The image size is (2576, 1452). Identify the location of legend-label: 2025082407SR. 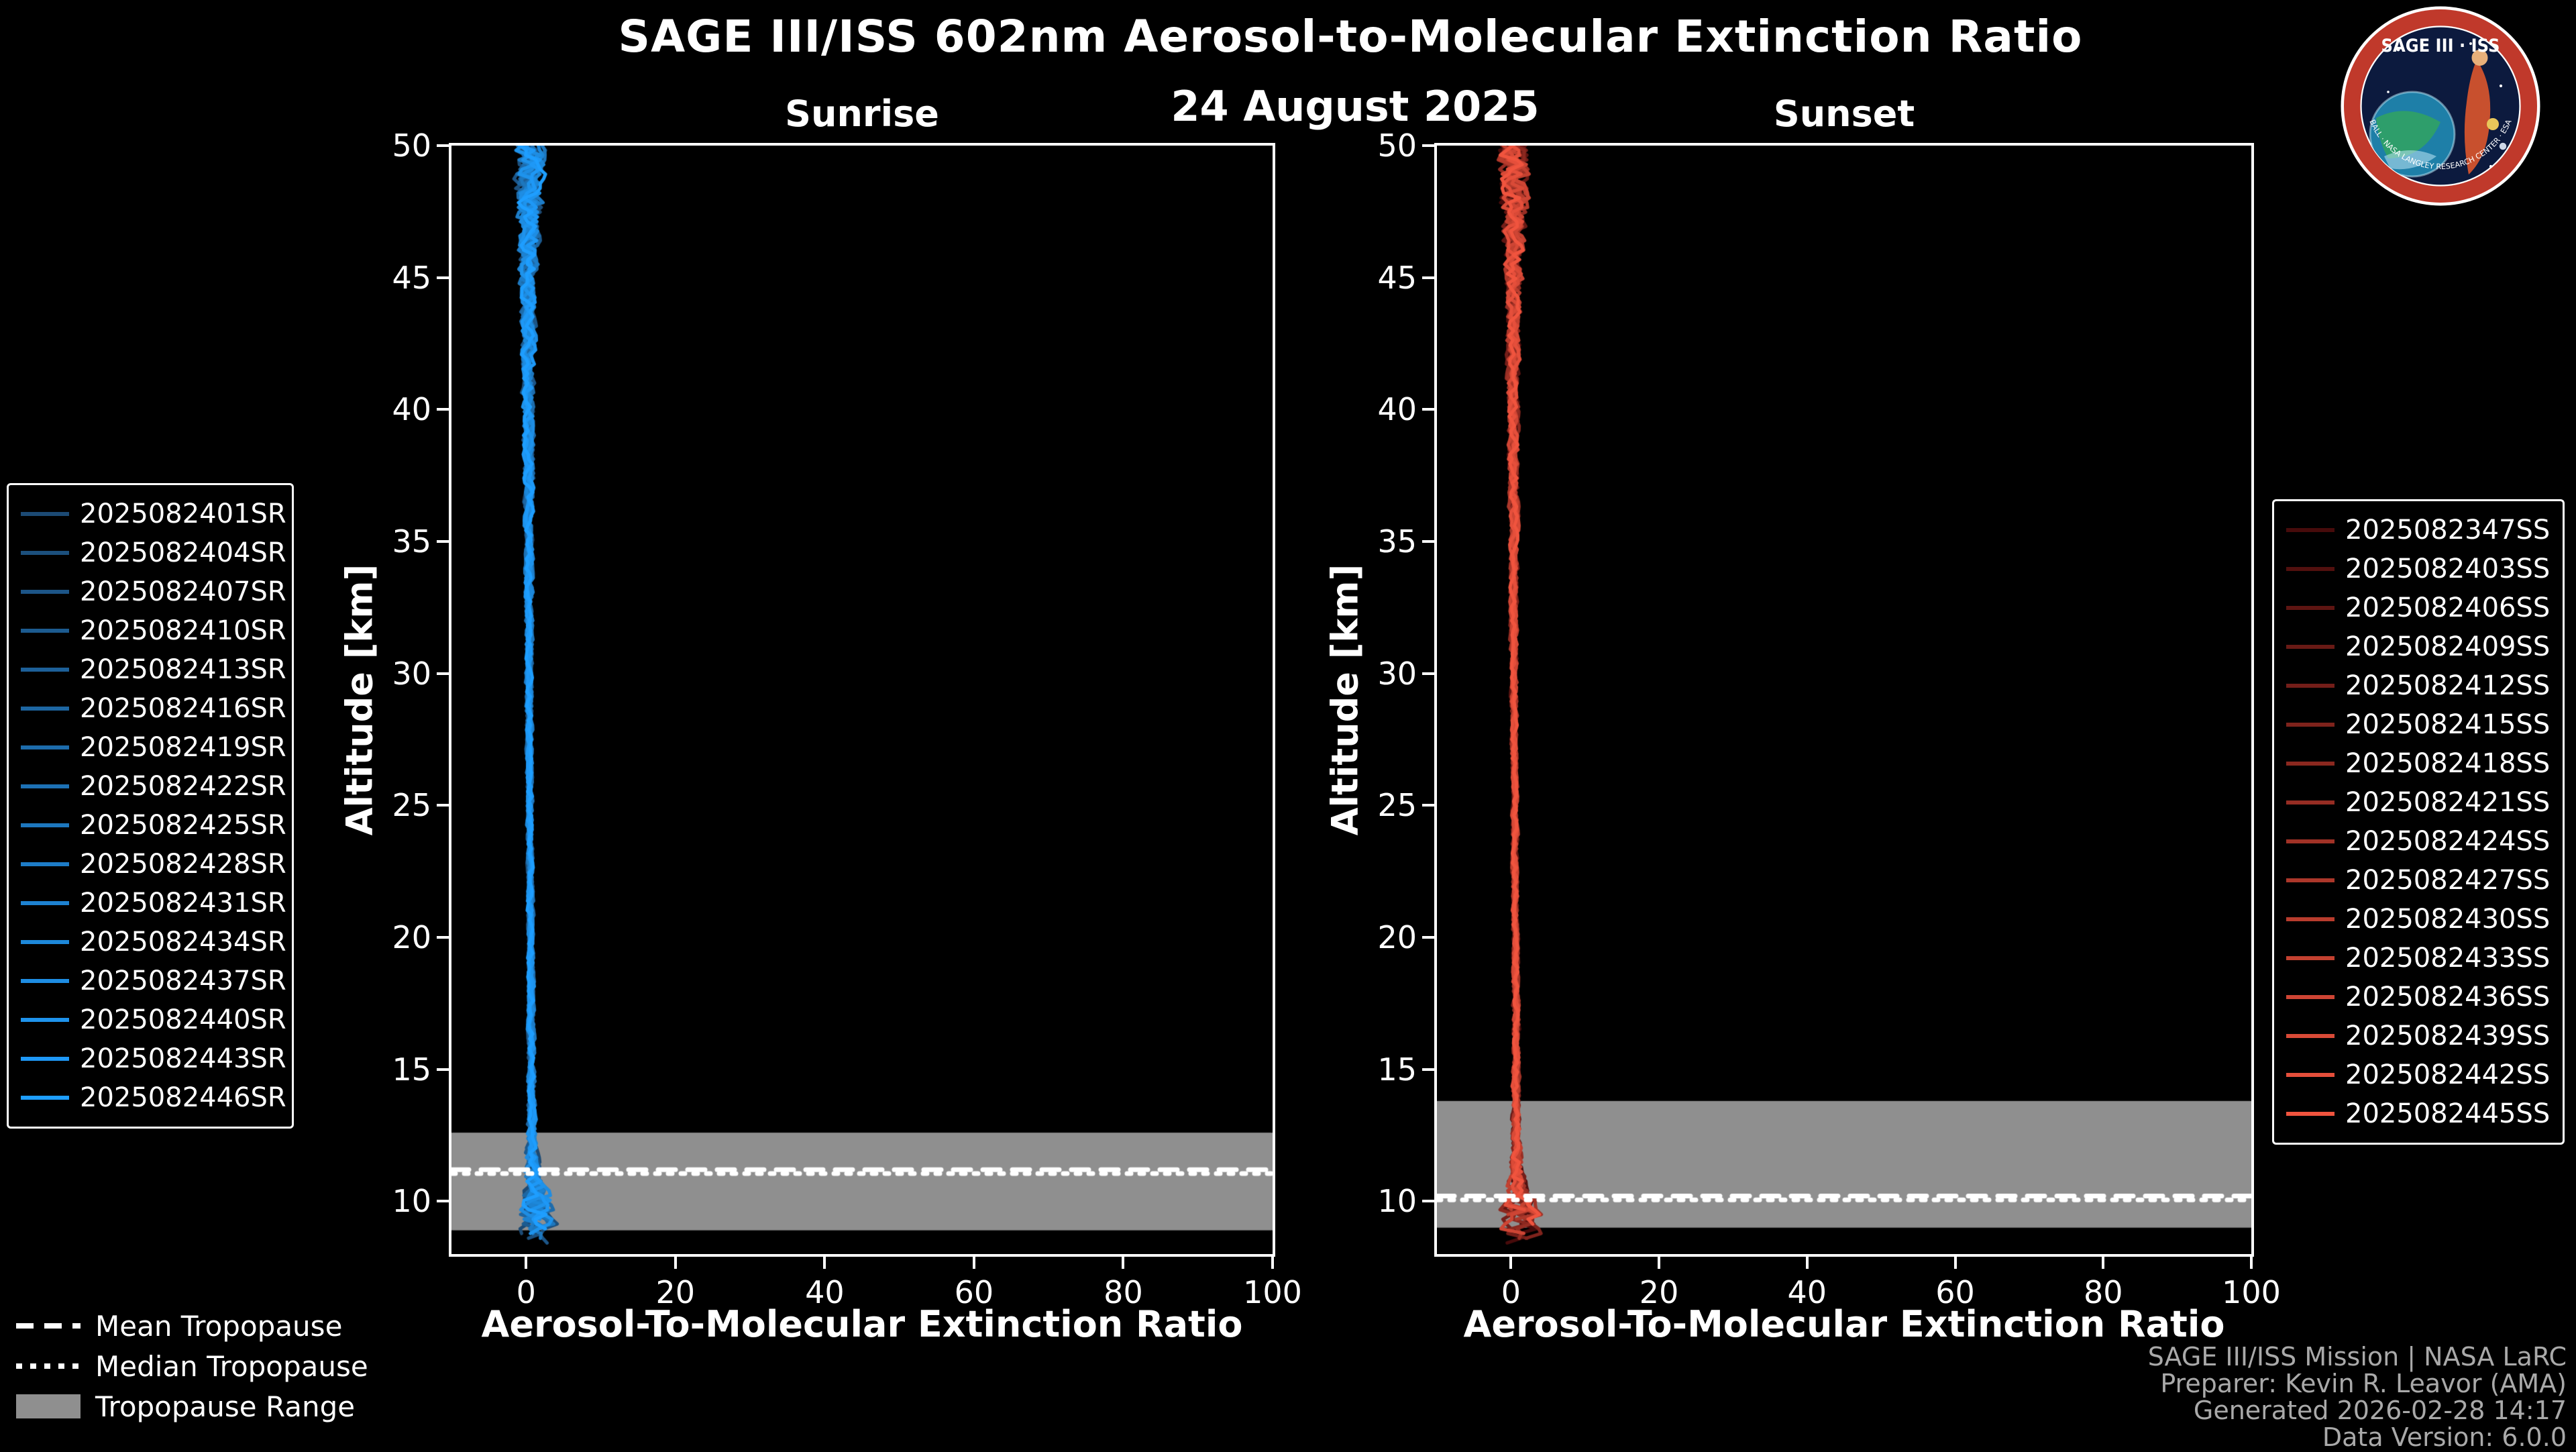
(183, 592).